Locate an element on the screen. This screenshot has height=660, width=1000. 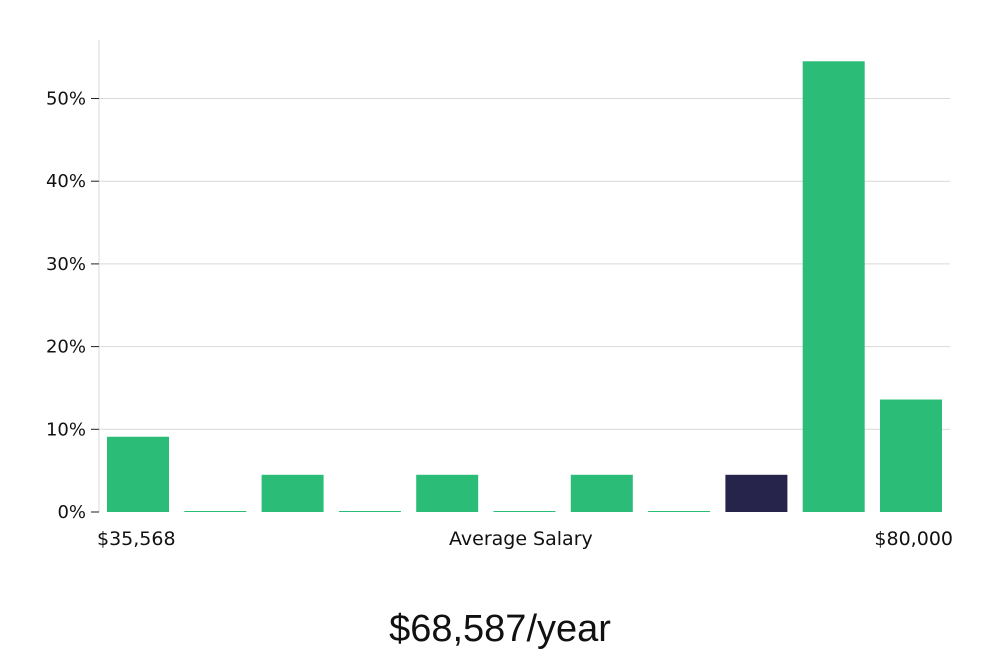
y-tick-label: 40% is located at coordinates (66, 181).